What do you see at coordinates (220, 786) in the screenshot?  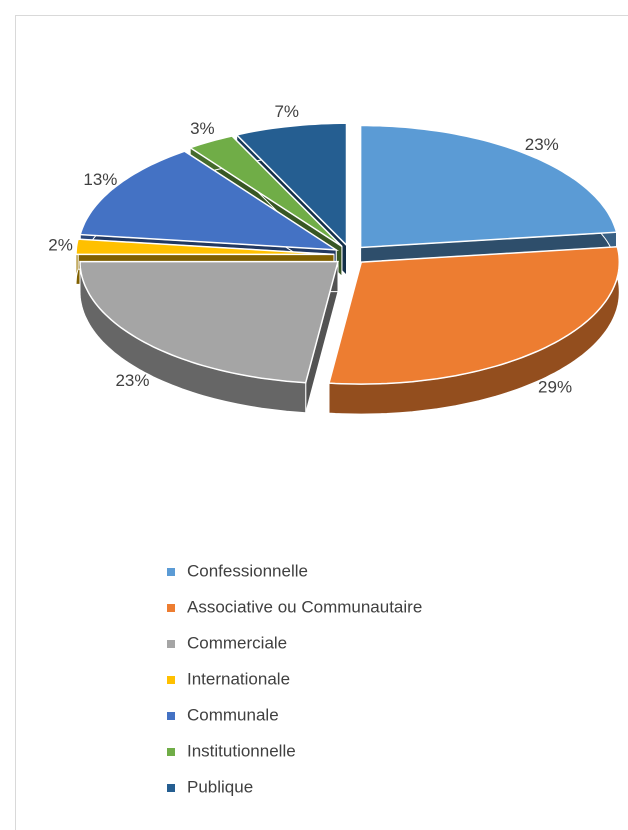 I see `legend-label: Publique` at bounding box center [220, 786].